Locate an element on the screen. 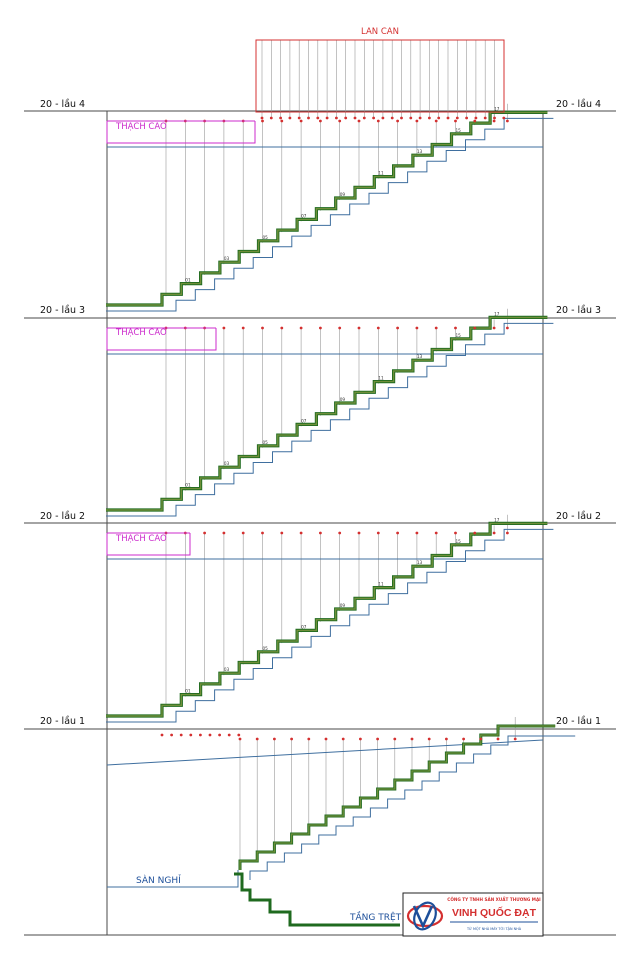 The height and width of the screenshot is (960, 636). flight-floor1-to-floor2-tread is located at coordinates (327, 619).